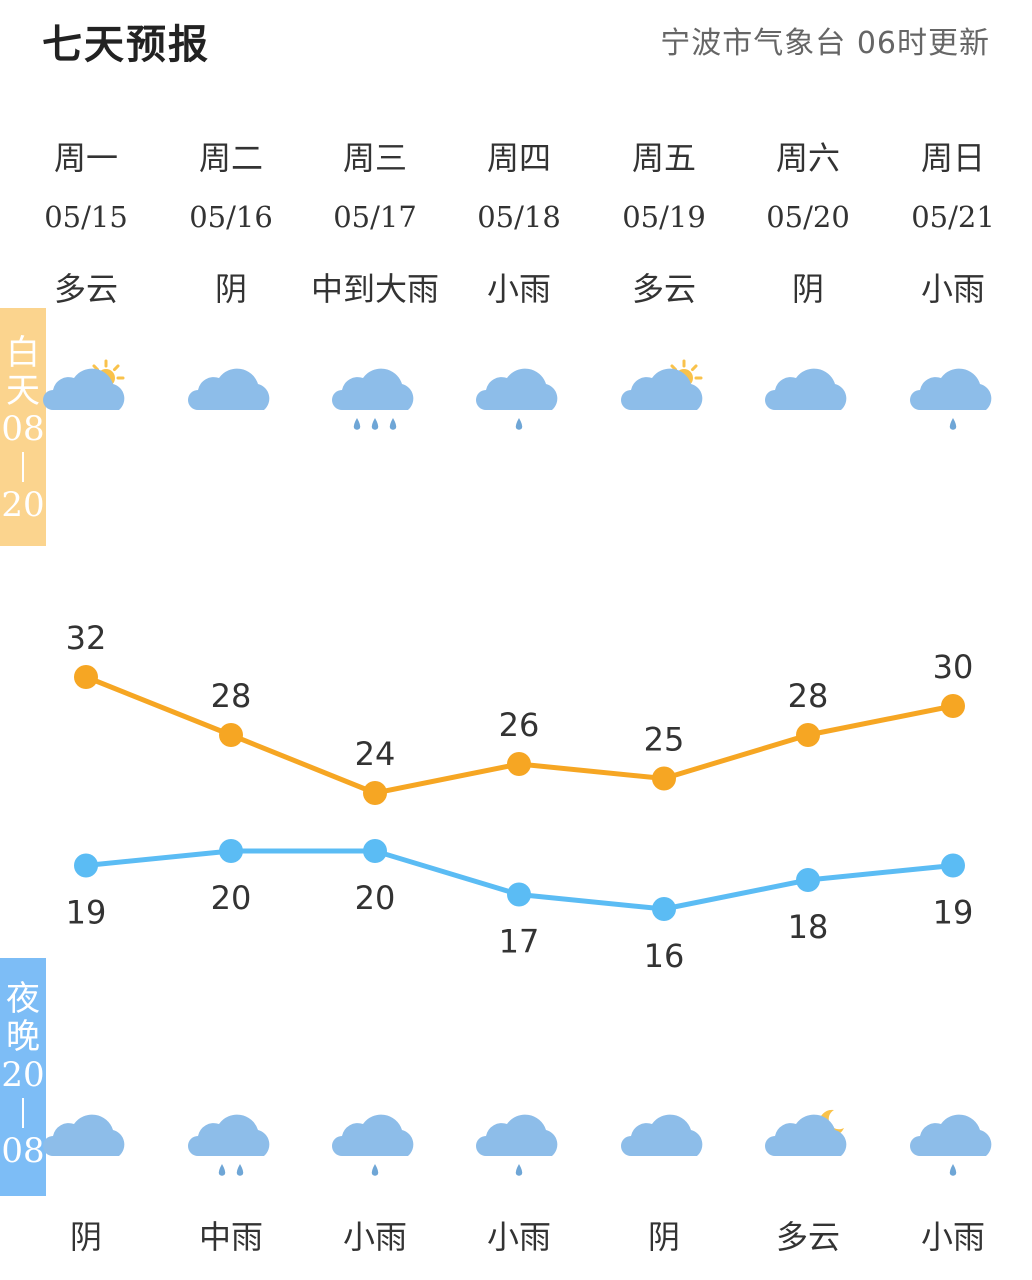  I want to click on daytime-tag-divider, so click(23, 467).